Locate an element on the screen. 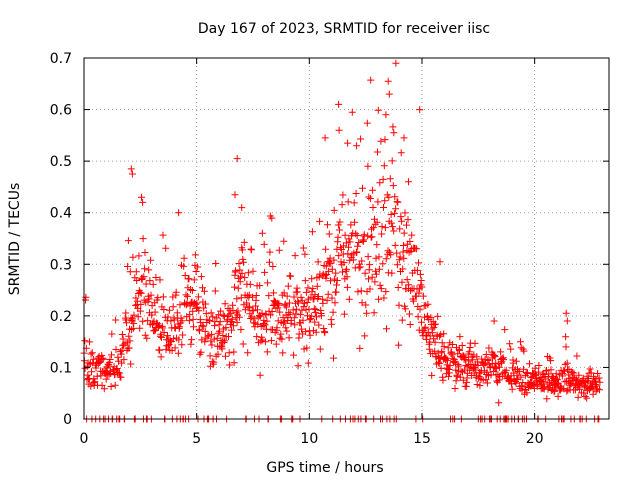  y-tick-label: 0 is located at coordinates (67, 420).